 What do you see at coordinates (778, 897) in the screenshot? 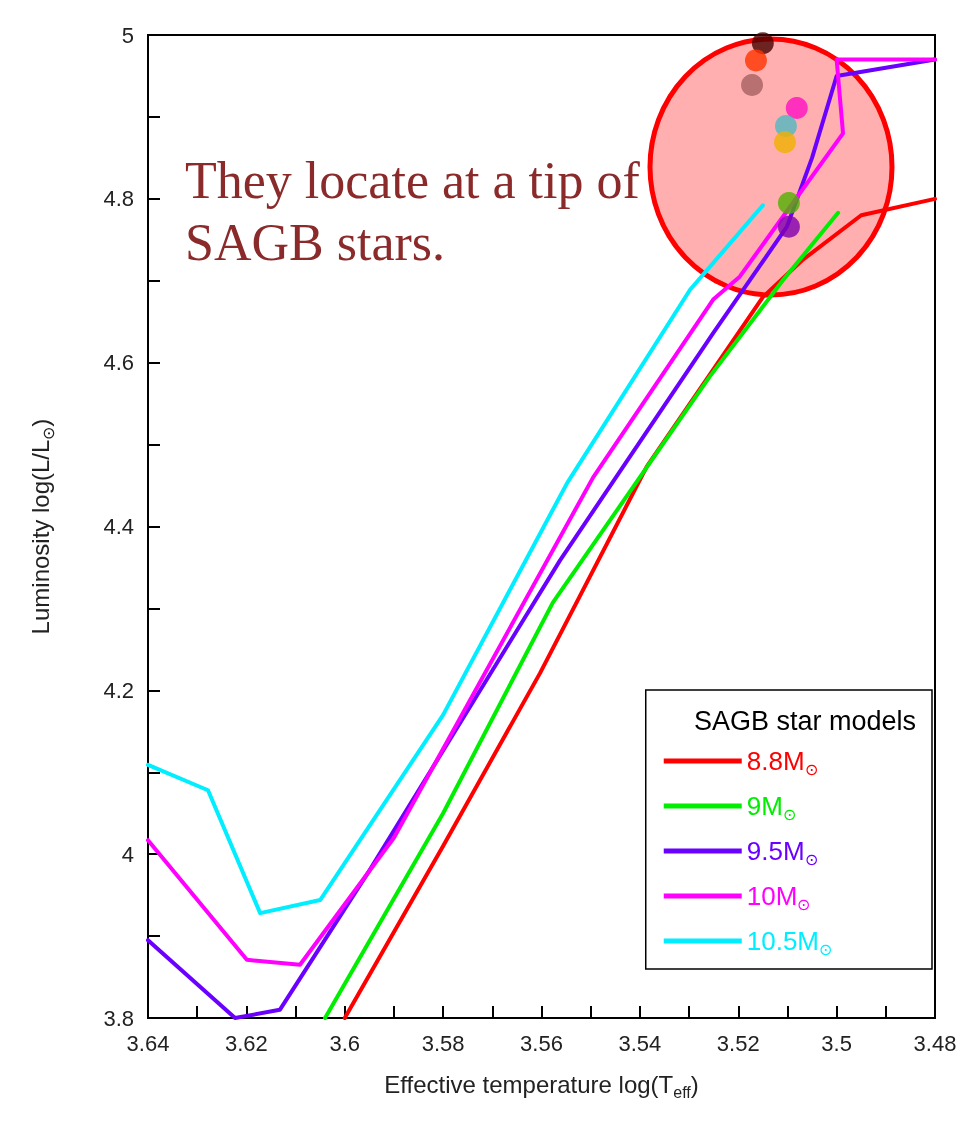
I see `legend-label: 10M⊙` at bounding box center [778, 897].